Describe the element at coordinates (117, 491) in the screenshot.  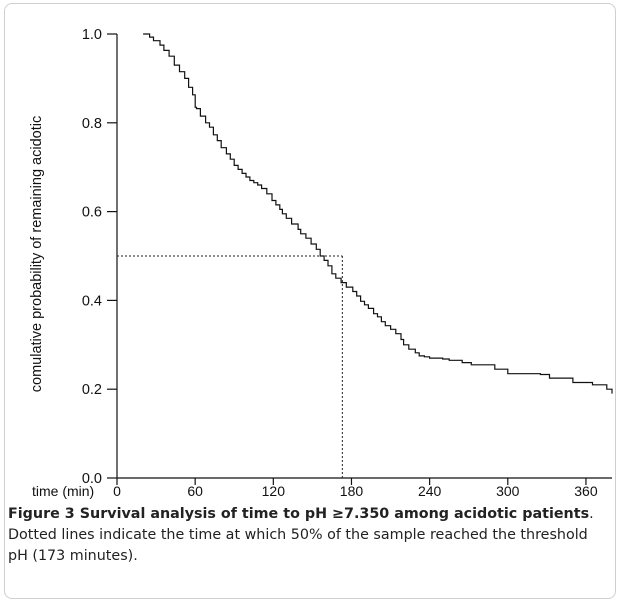
I see `x-tick-label: 0` at that location.